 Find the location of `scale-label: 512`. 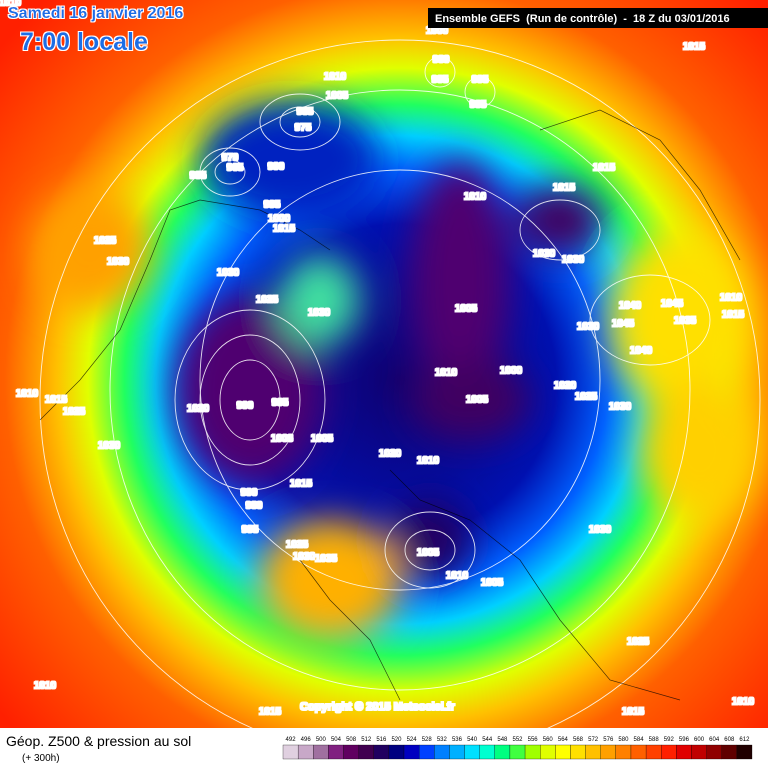

scale-label: 512 is located at coordinates (366, 740).